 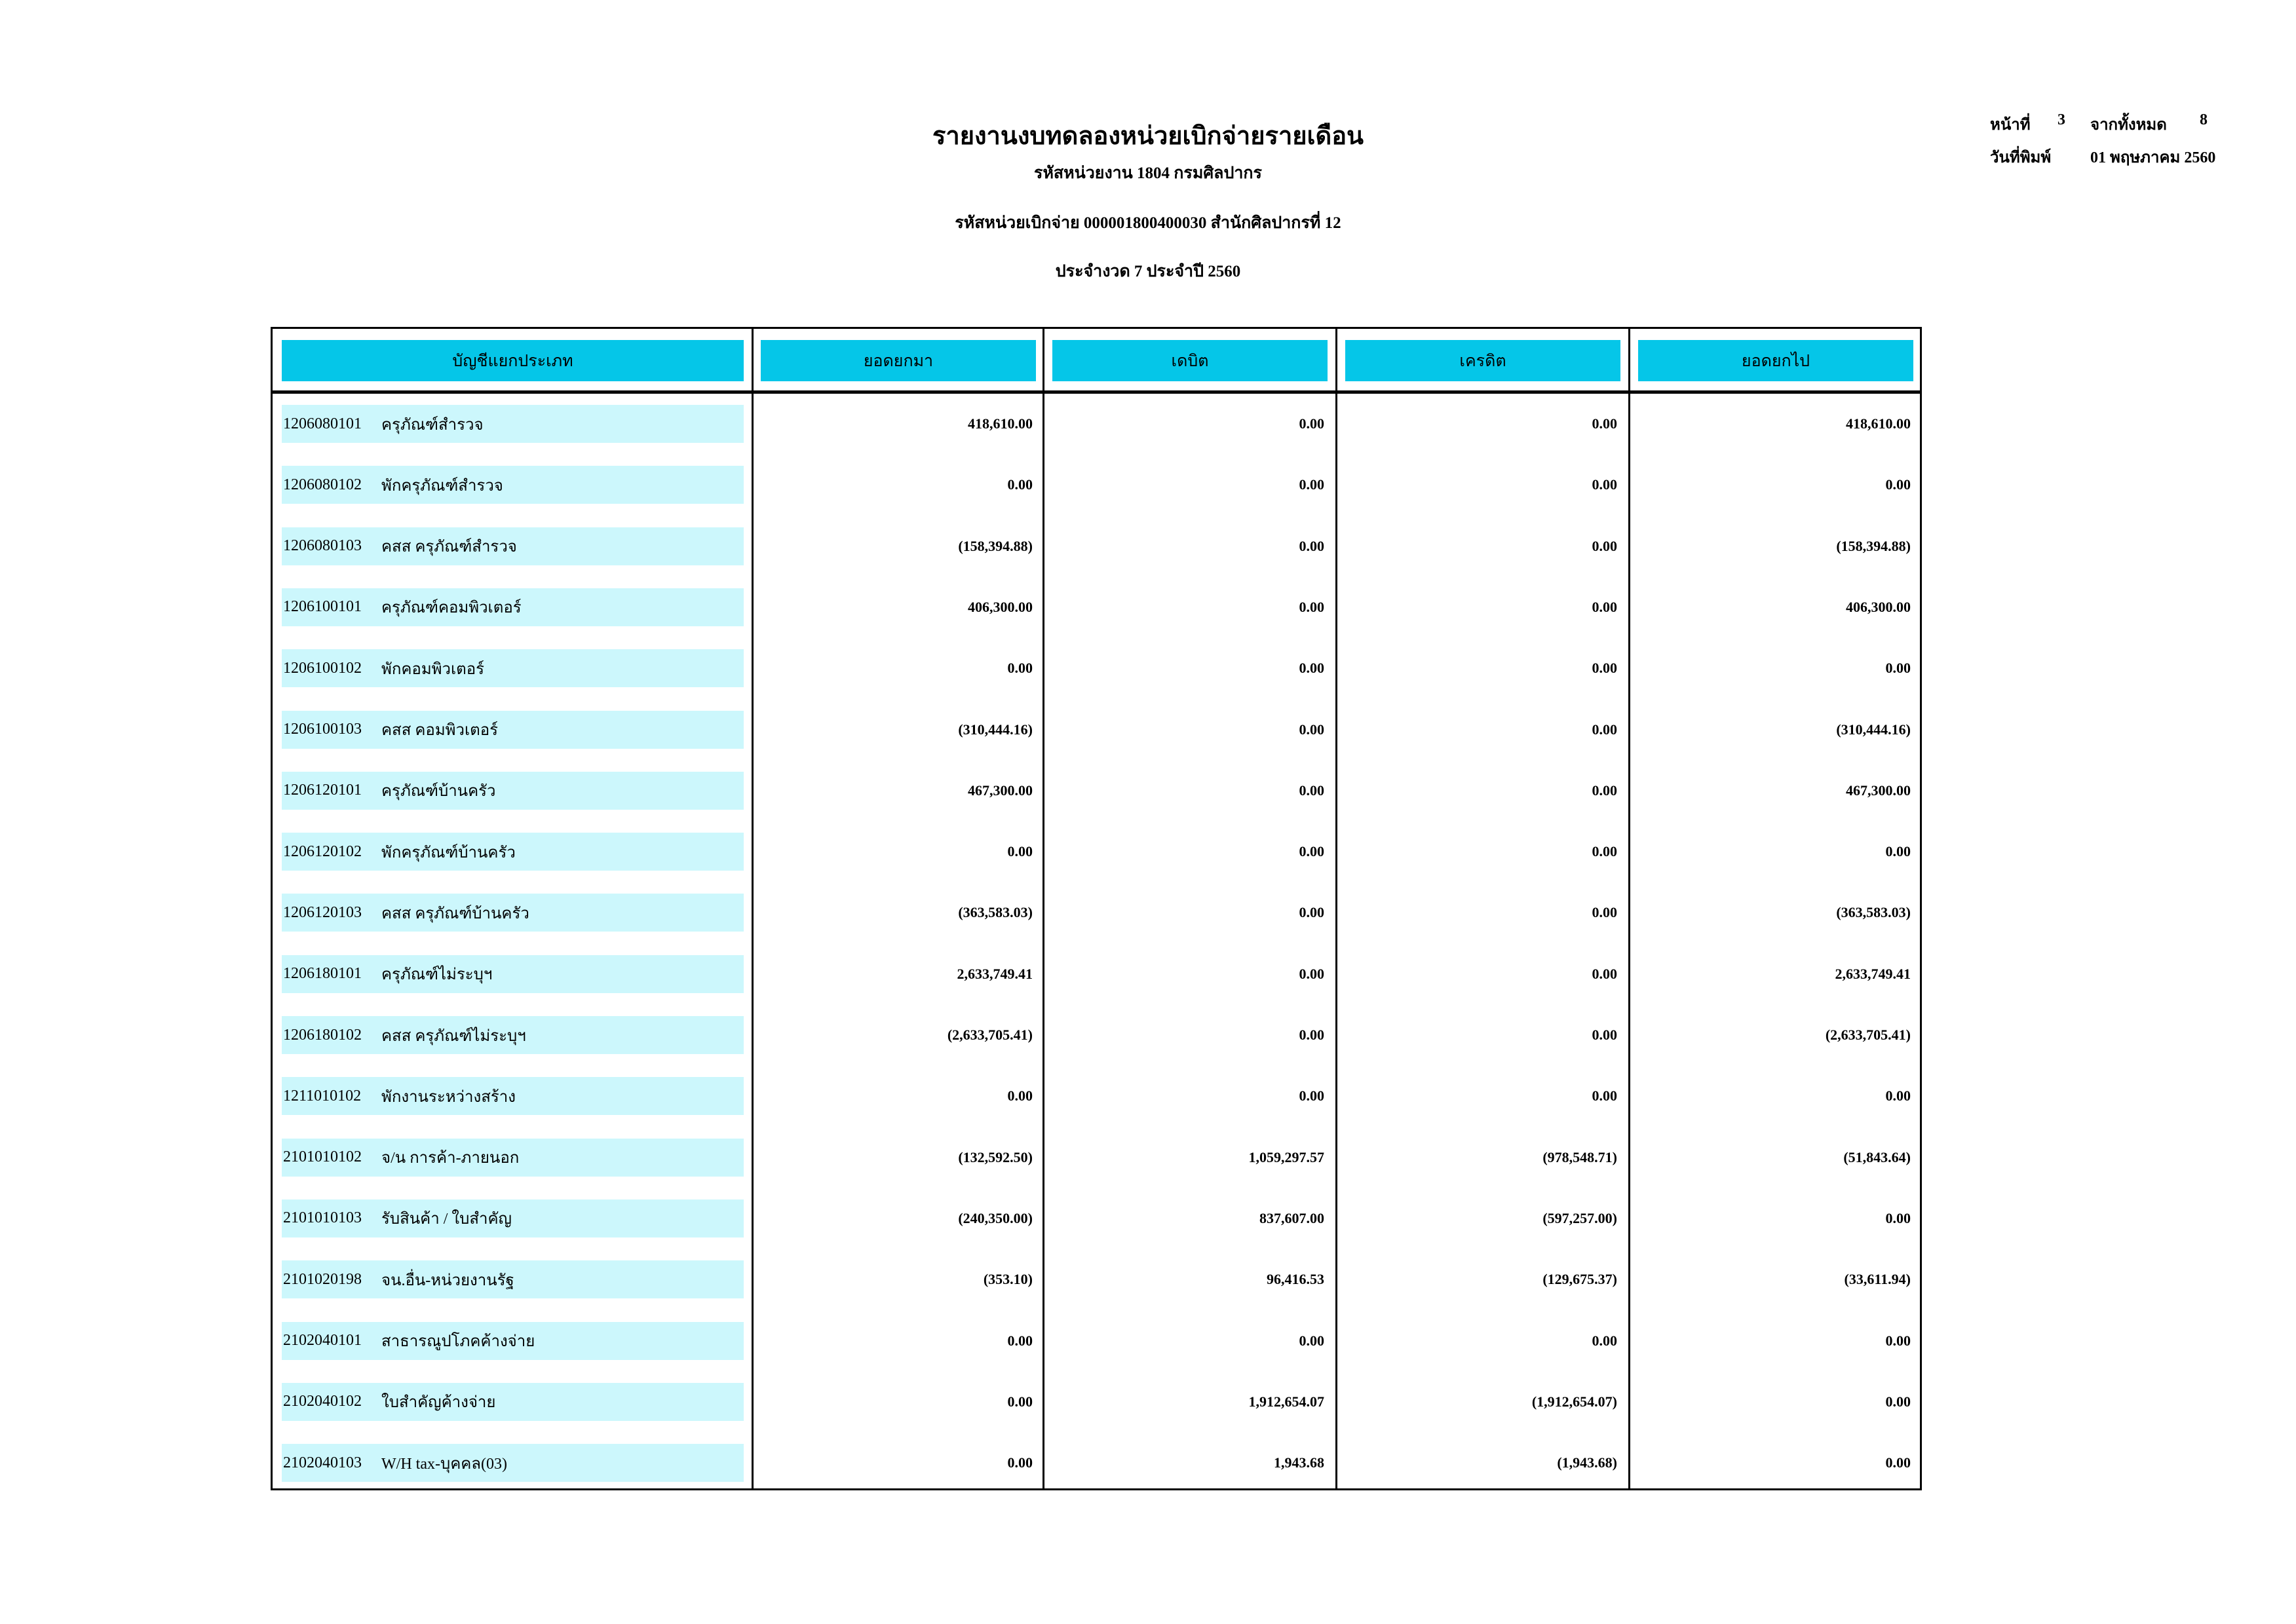 I want to click on carried-amount: (310,444.16), so click(x=1873, y=729).